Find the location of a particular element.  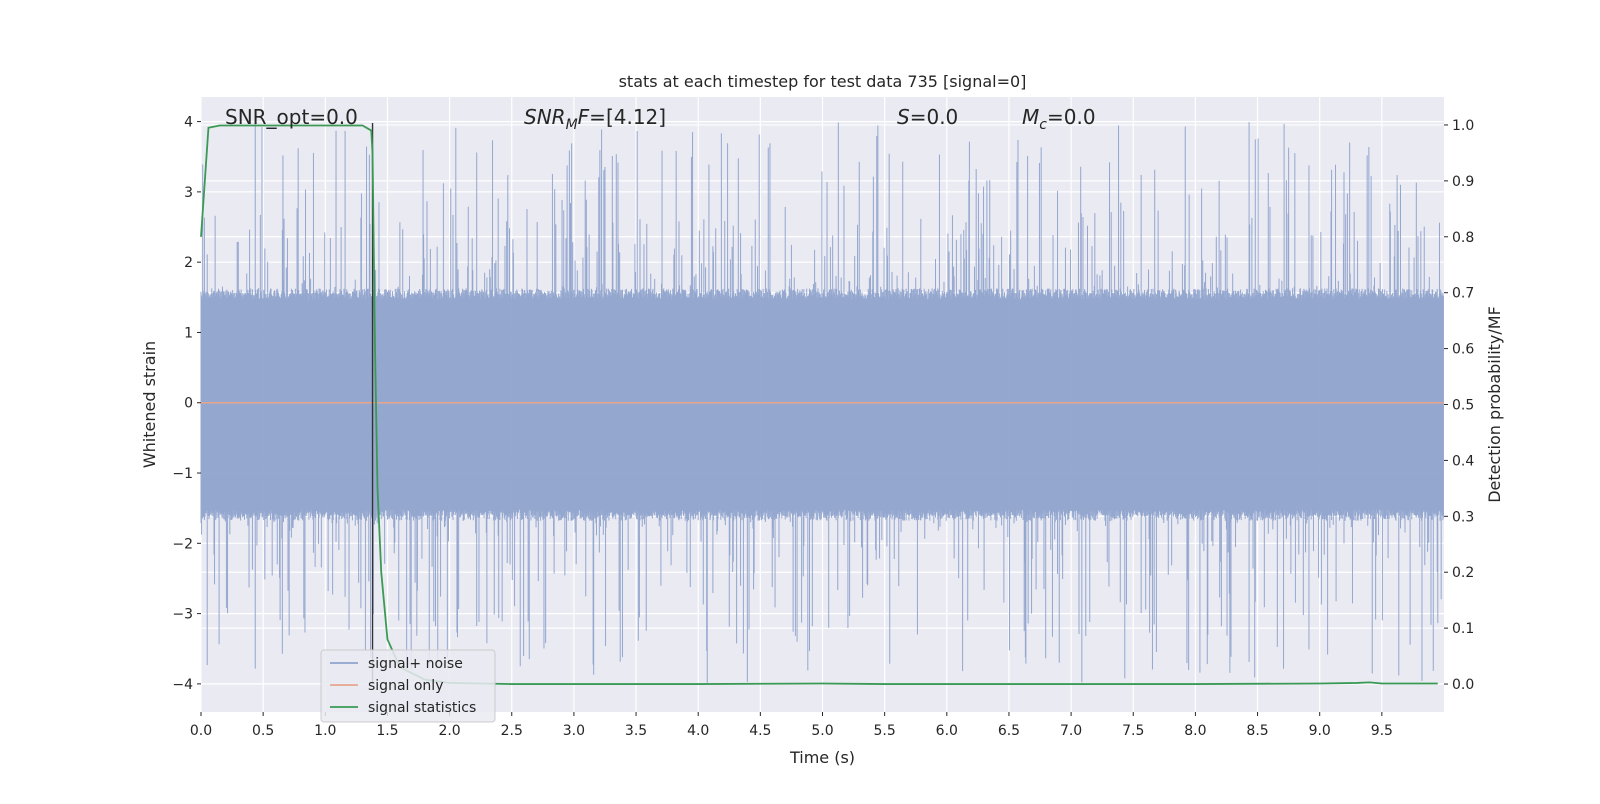

y-left-tick-label: 0 is located at coordinates (188, 404).